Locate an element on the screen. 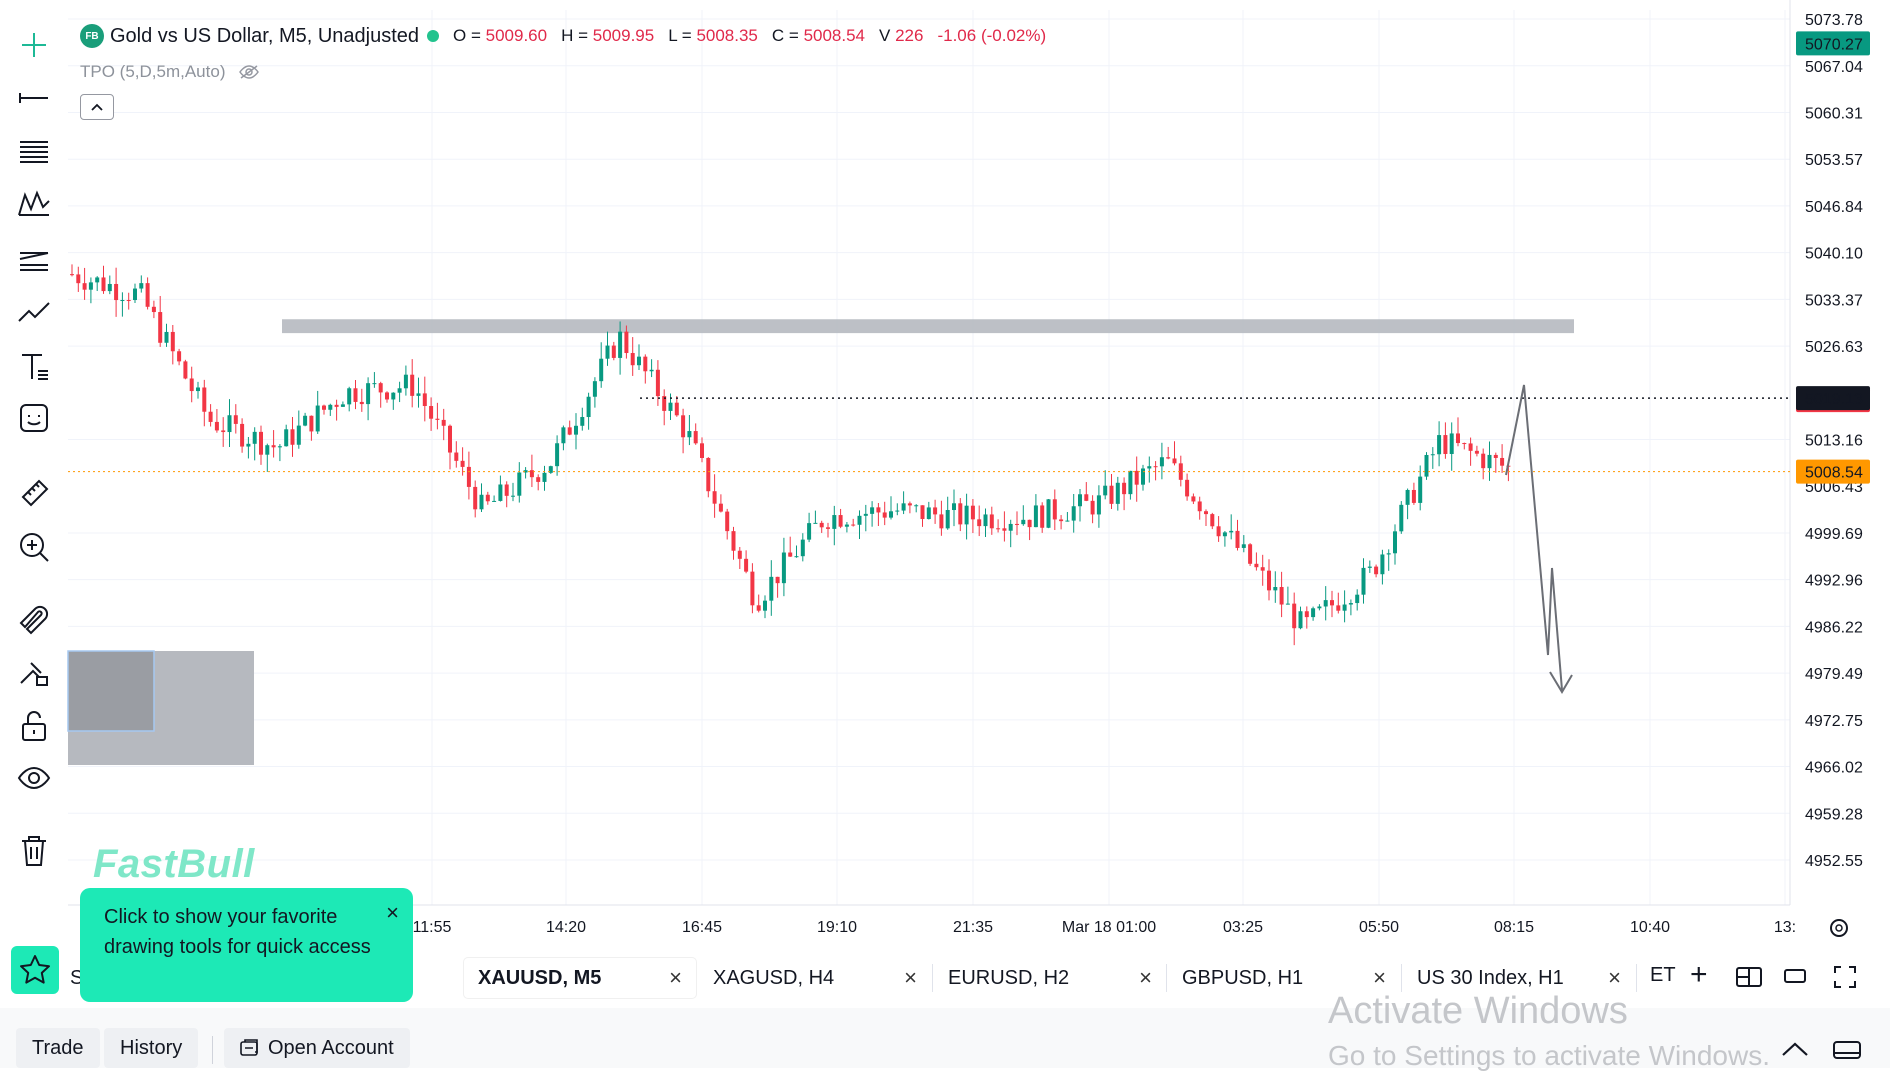 The image size is (1890, 1072). gear-icon-center is located at coordinates (1839, 928).